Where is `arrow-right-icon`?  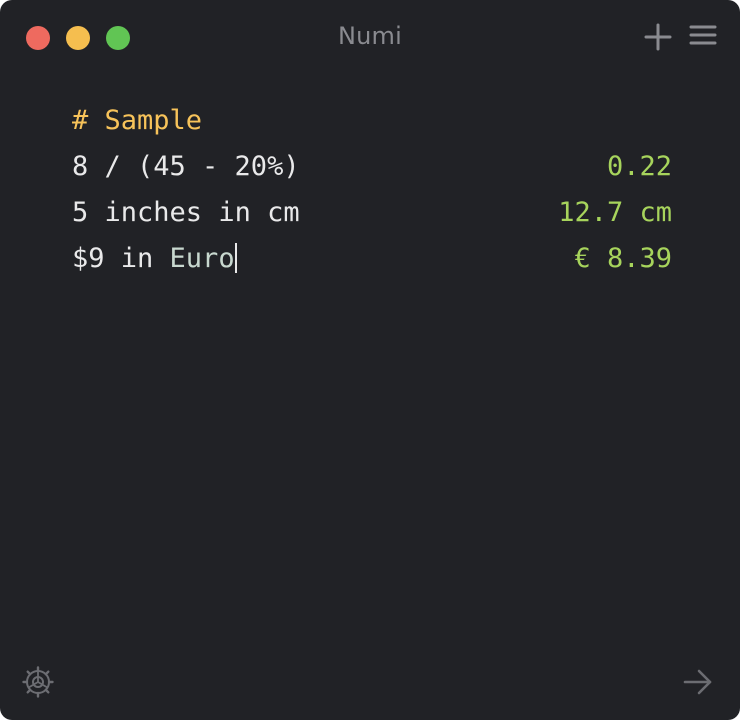
arrow-right-icon is located at coordinates (697, 682).